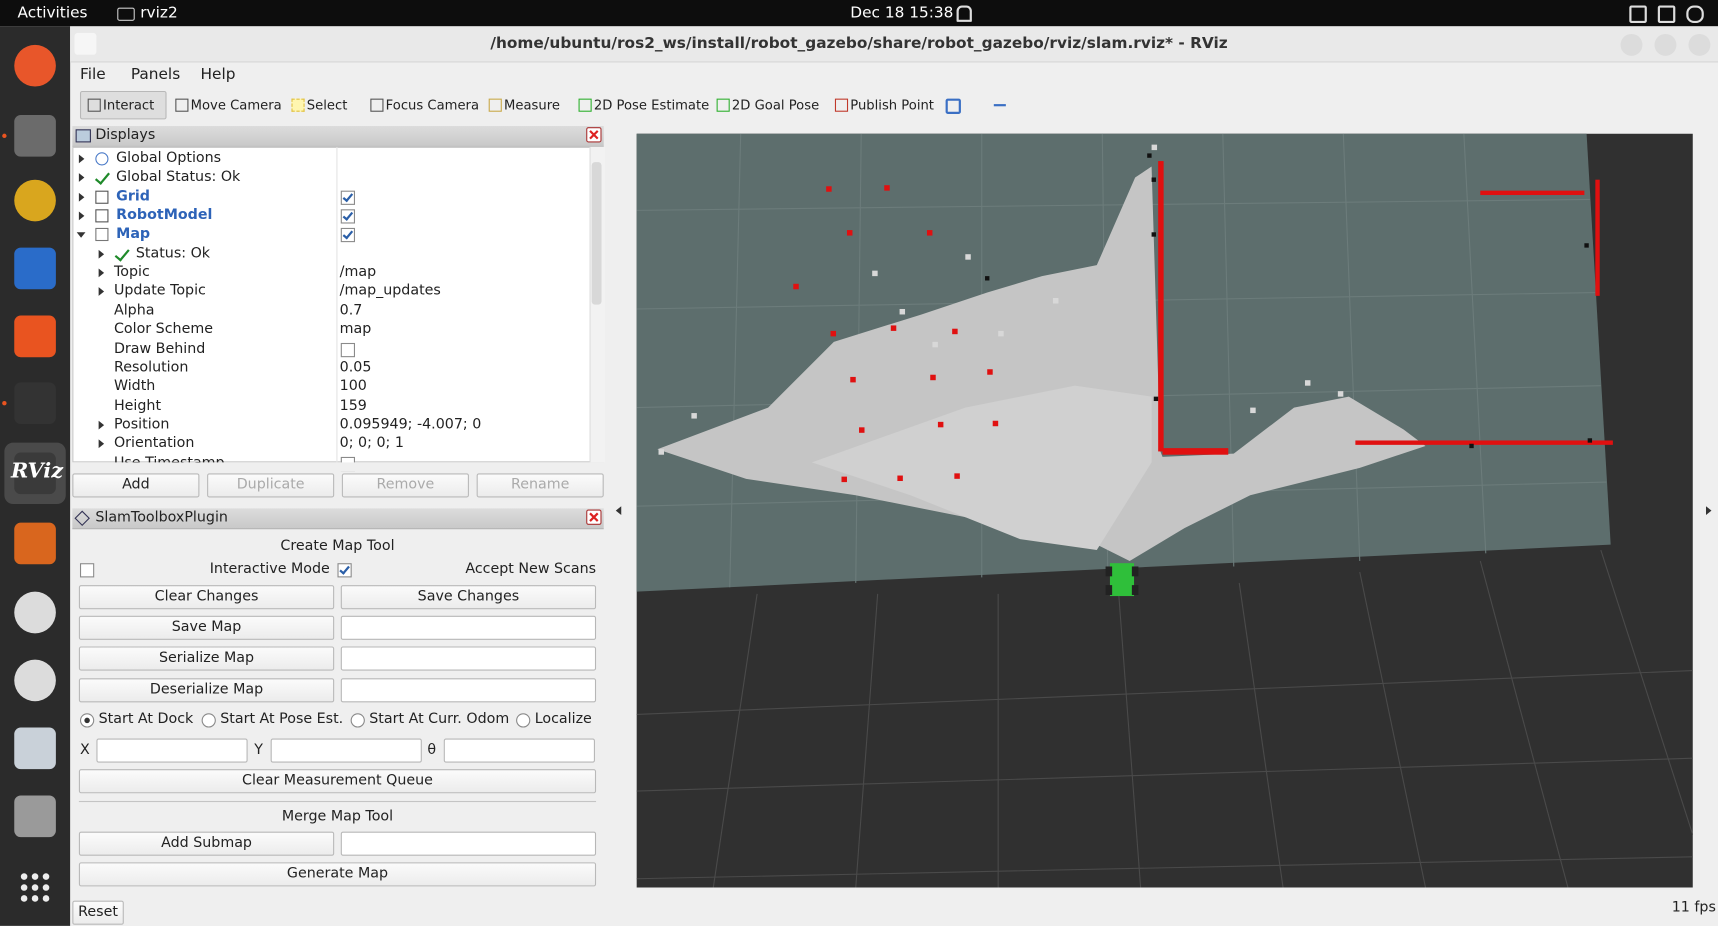 The height and width of the screenshot is (926, 1718). I want to click on coord-label: Y, so click(258, 750).